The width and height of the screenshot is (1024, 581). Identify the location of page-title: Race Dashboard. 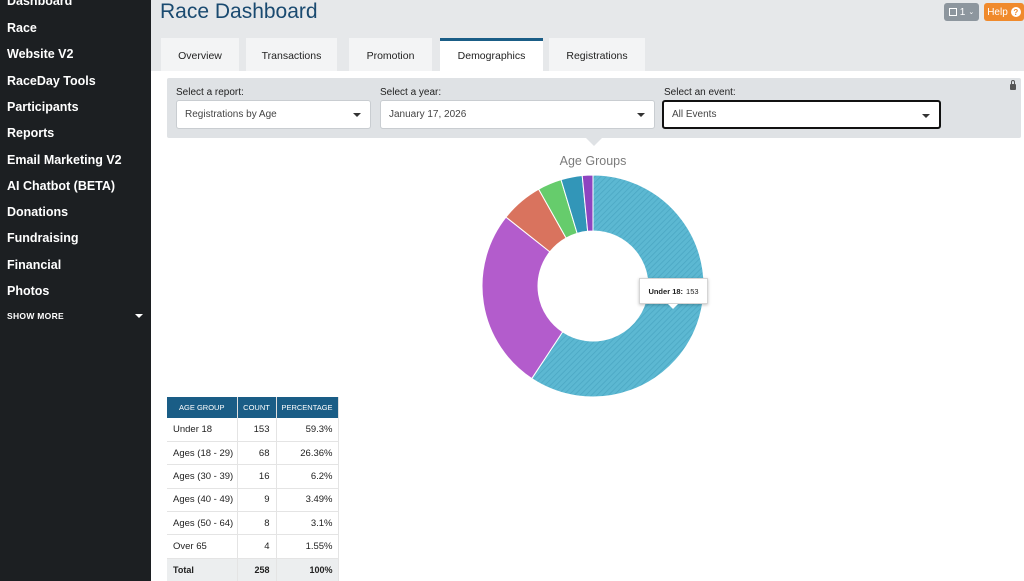
(239, 11).